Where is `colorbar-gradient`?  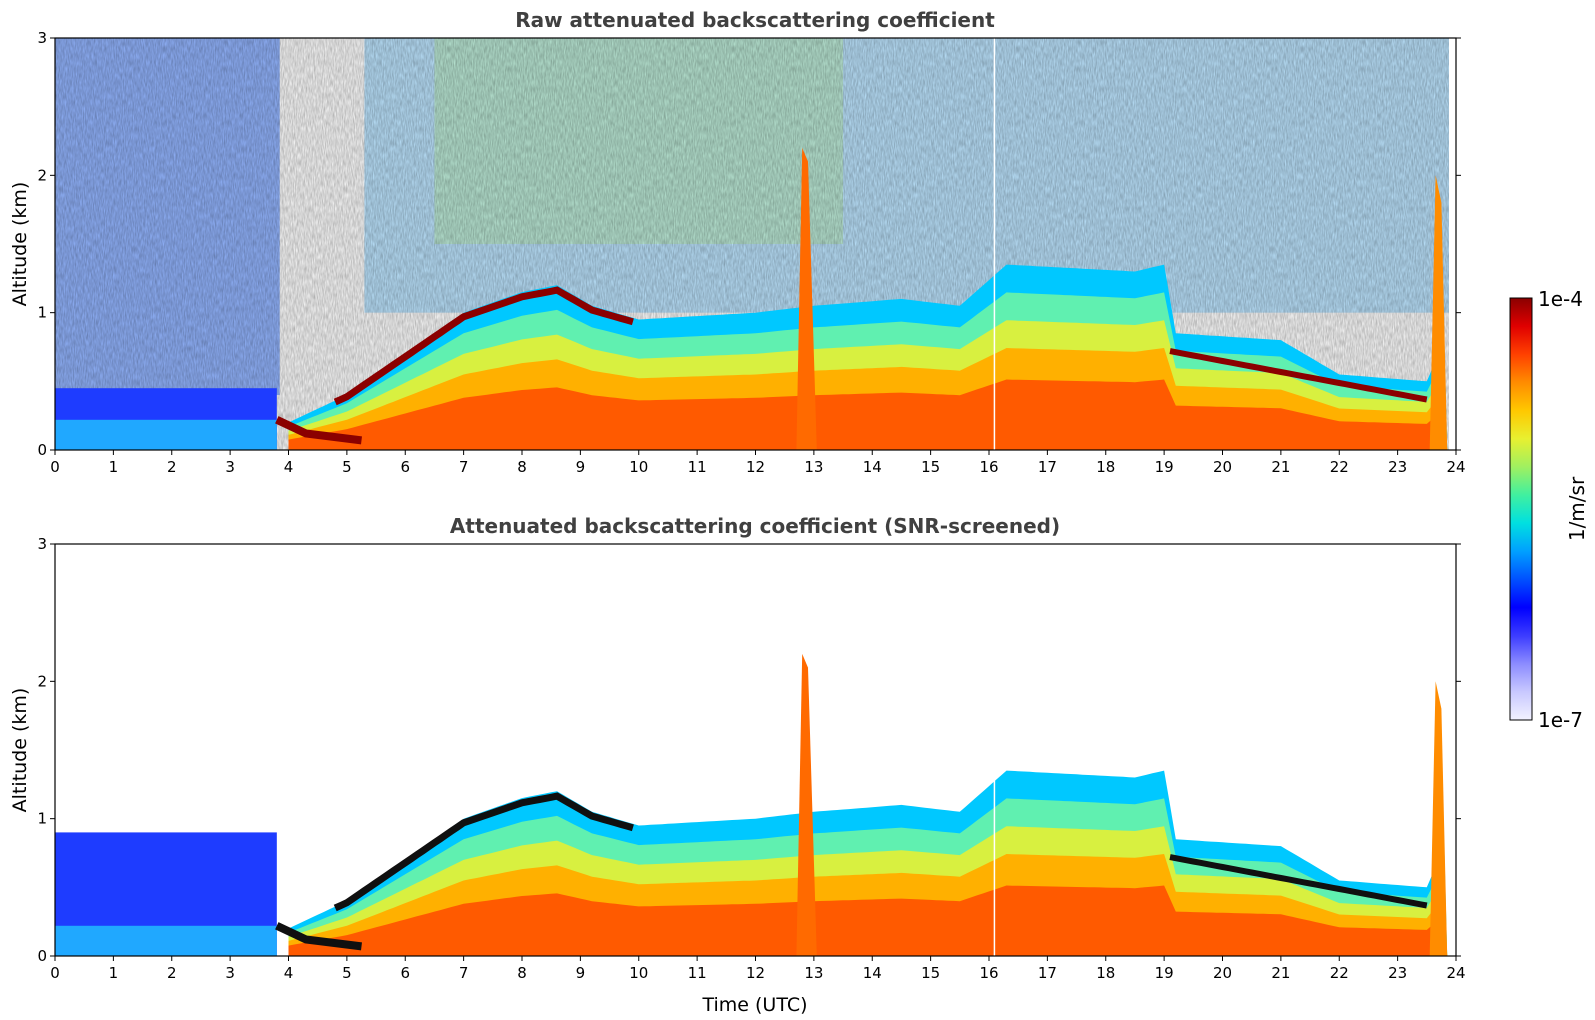 colorbar-gradient is located at coordinates (1521, 509).